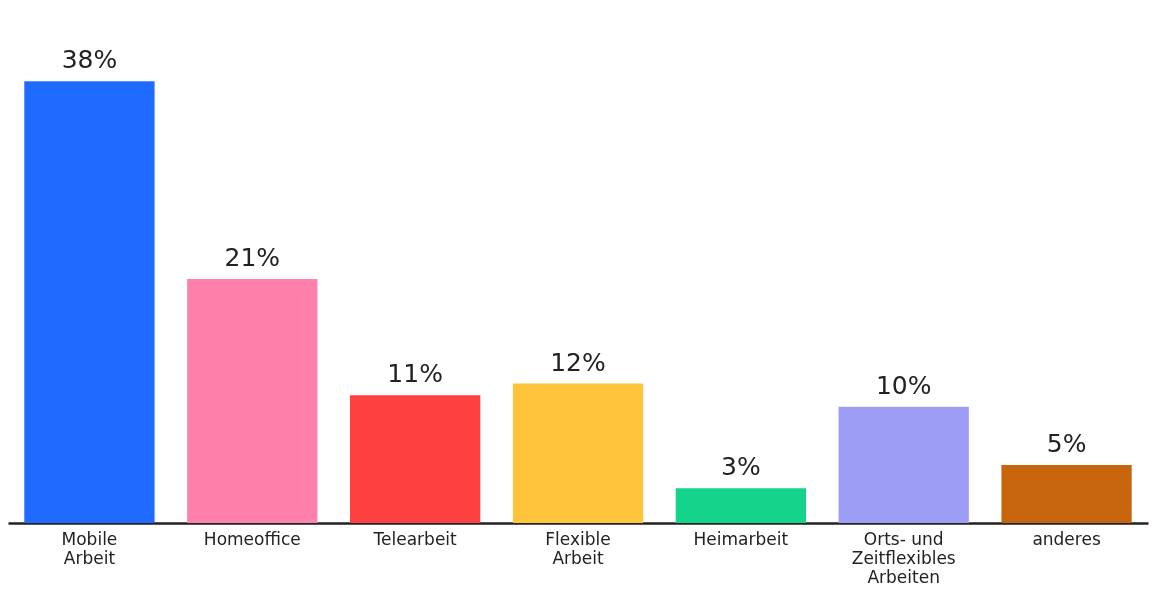  I want to click on x-tick-label: Mobile Arbeit, so click(89, 548).